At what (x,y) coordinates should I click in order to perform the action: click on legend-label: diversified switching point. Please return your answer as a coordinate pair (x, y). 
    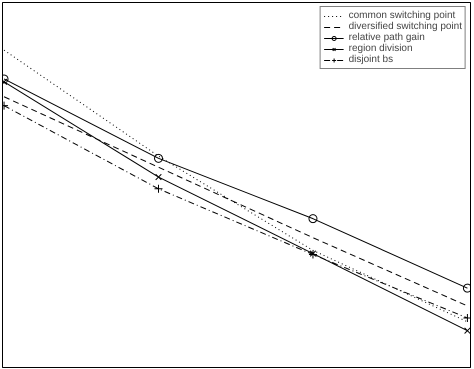
    Looking at the image, I should click on (405, 26).